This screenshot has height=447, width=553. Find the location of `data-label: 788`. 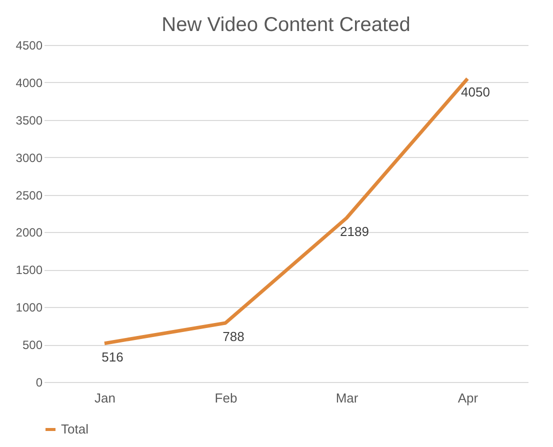

data-label: 788 is located at coordinates (233, 336).